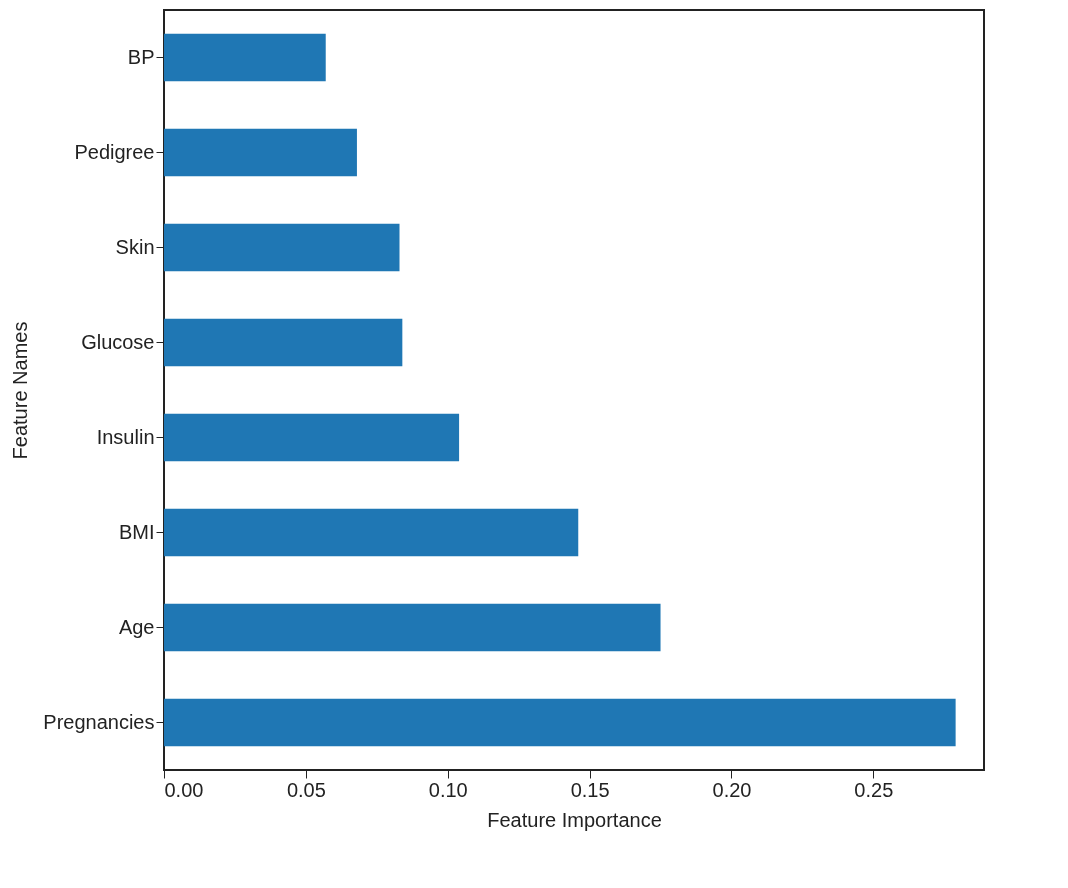 This screenshot has width=1068, height=888. Describe the element at coordinates (306, 789) in the screenshot. I see `x-tick-label: 0.05` at that location.